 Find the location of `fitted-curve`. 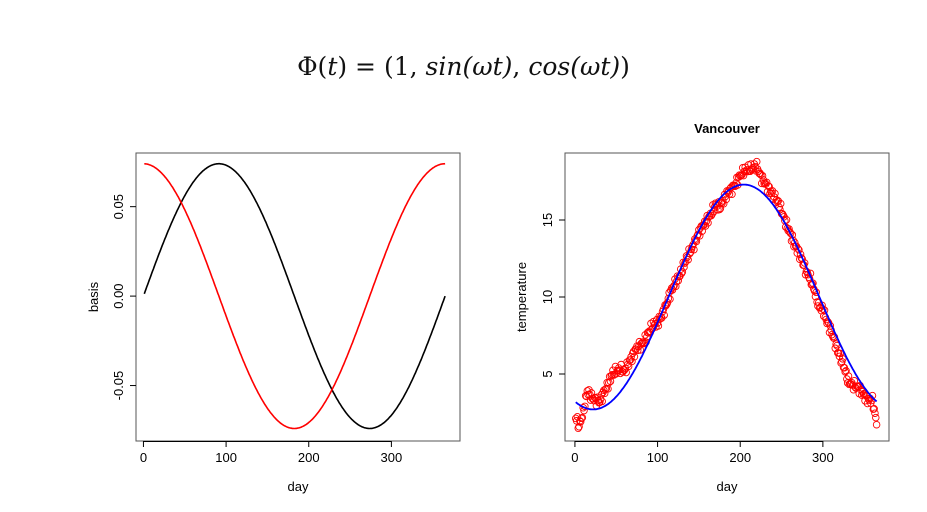

fitted-curve is located at coordinates (726, 297).